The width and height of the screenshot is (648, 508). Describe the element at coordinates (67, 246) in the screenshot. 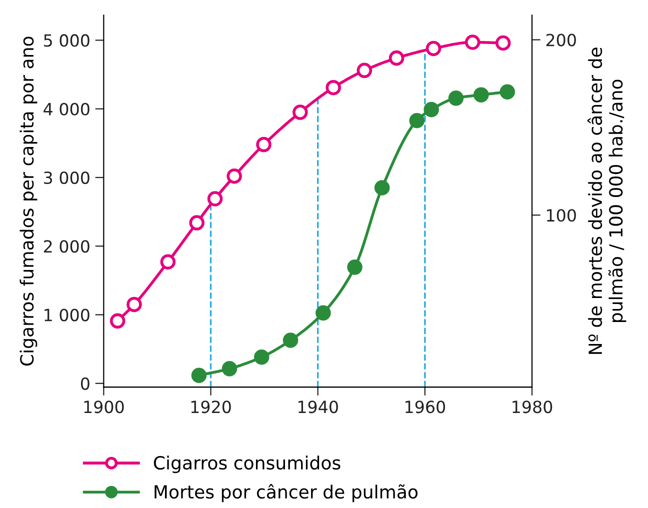

I see `y-tick-label: 2 000` at that location.